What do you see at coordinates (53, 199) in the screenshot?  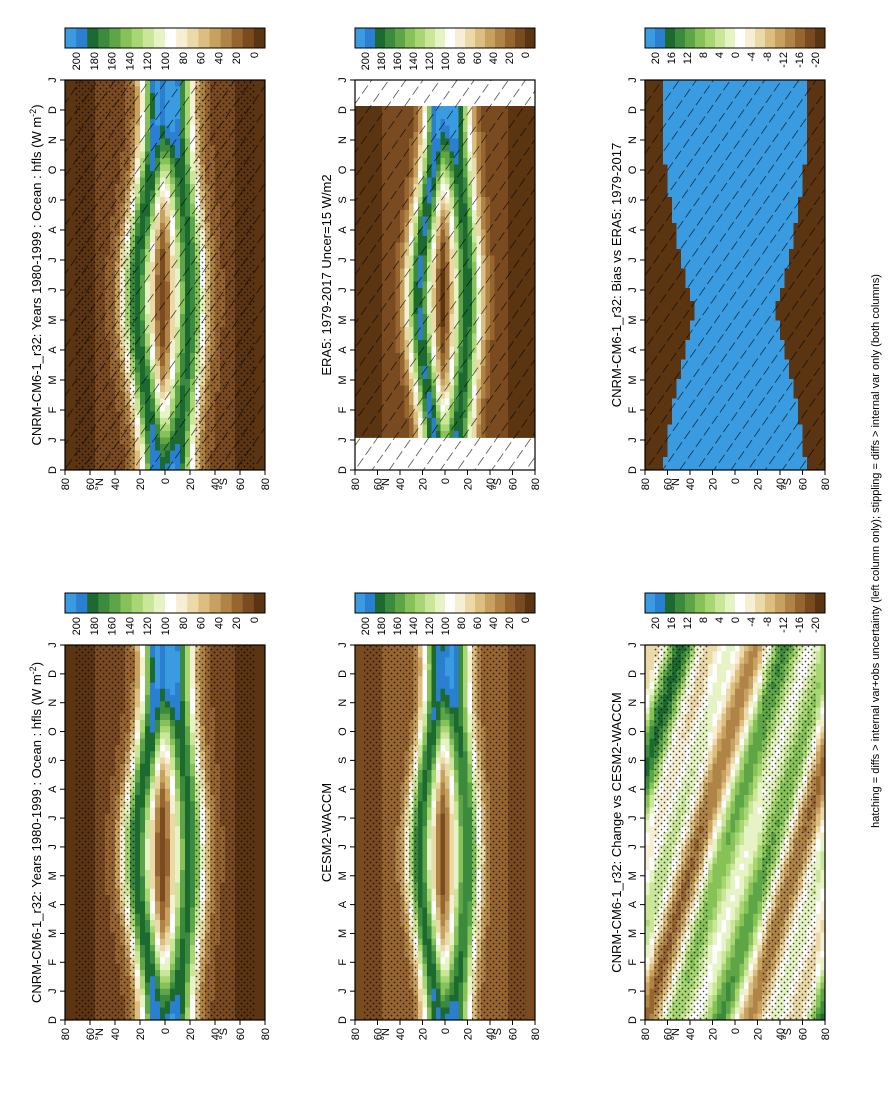 I see `month-tick-label: S` at bounding box center [53, 199].